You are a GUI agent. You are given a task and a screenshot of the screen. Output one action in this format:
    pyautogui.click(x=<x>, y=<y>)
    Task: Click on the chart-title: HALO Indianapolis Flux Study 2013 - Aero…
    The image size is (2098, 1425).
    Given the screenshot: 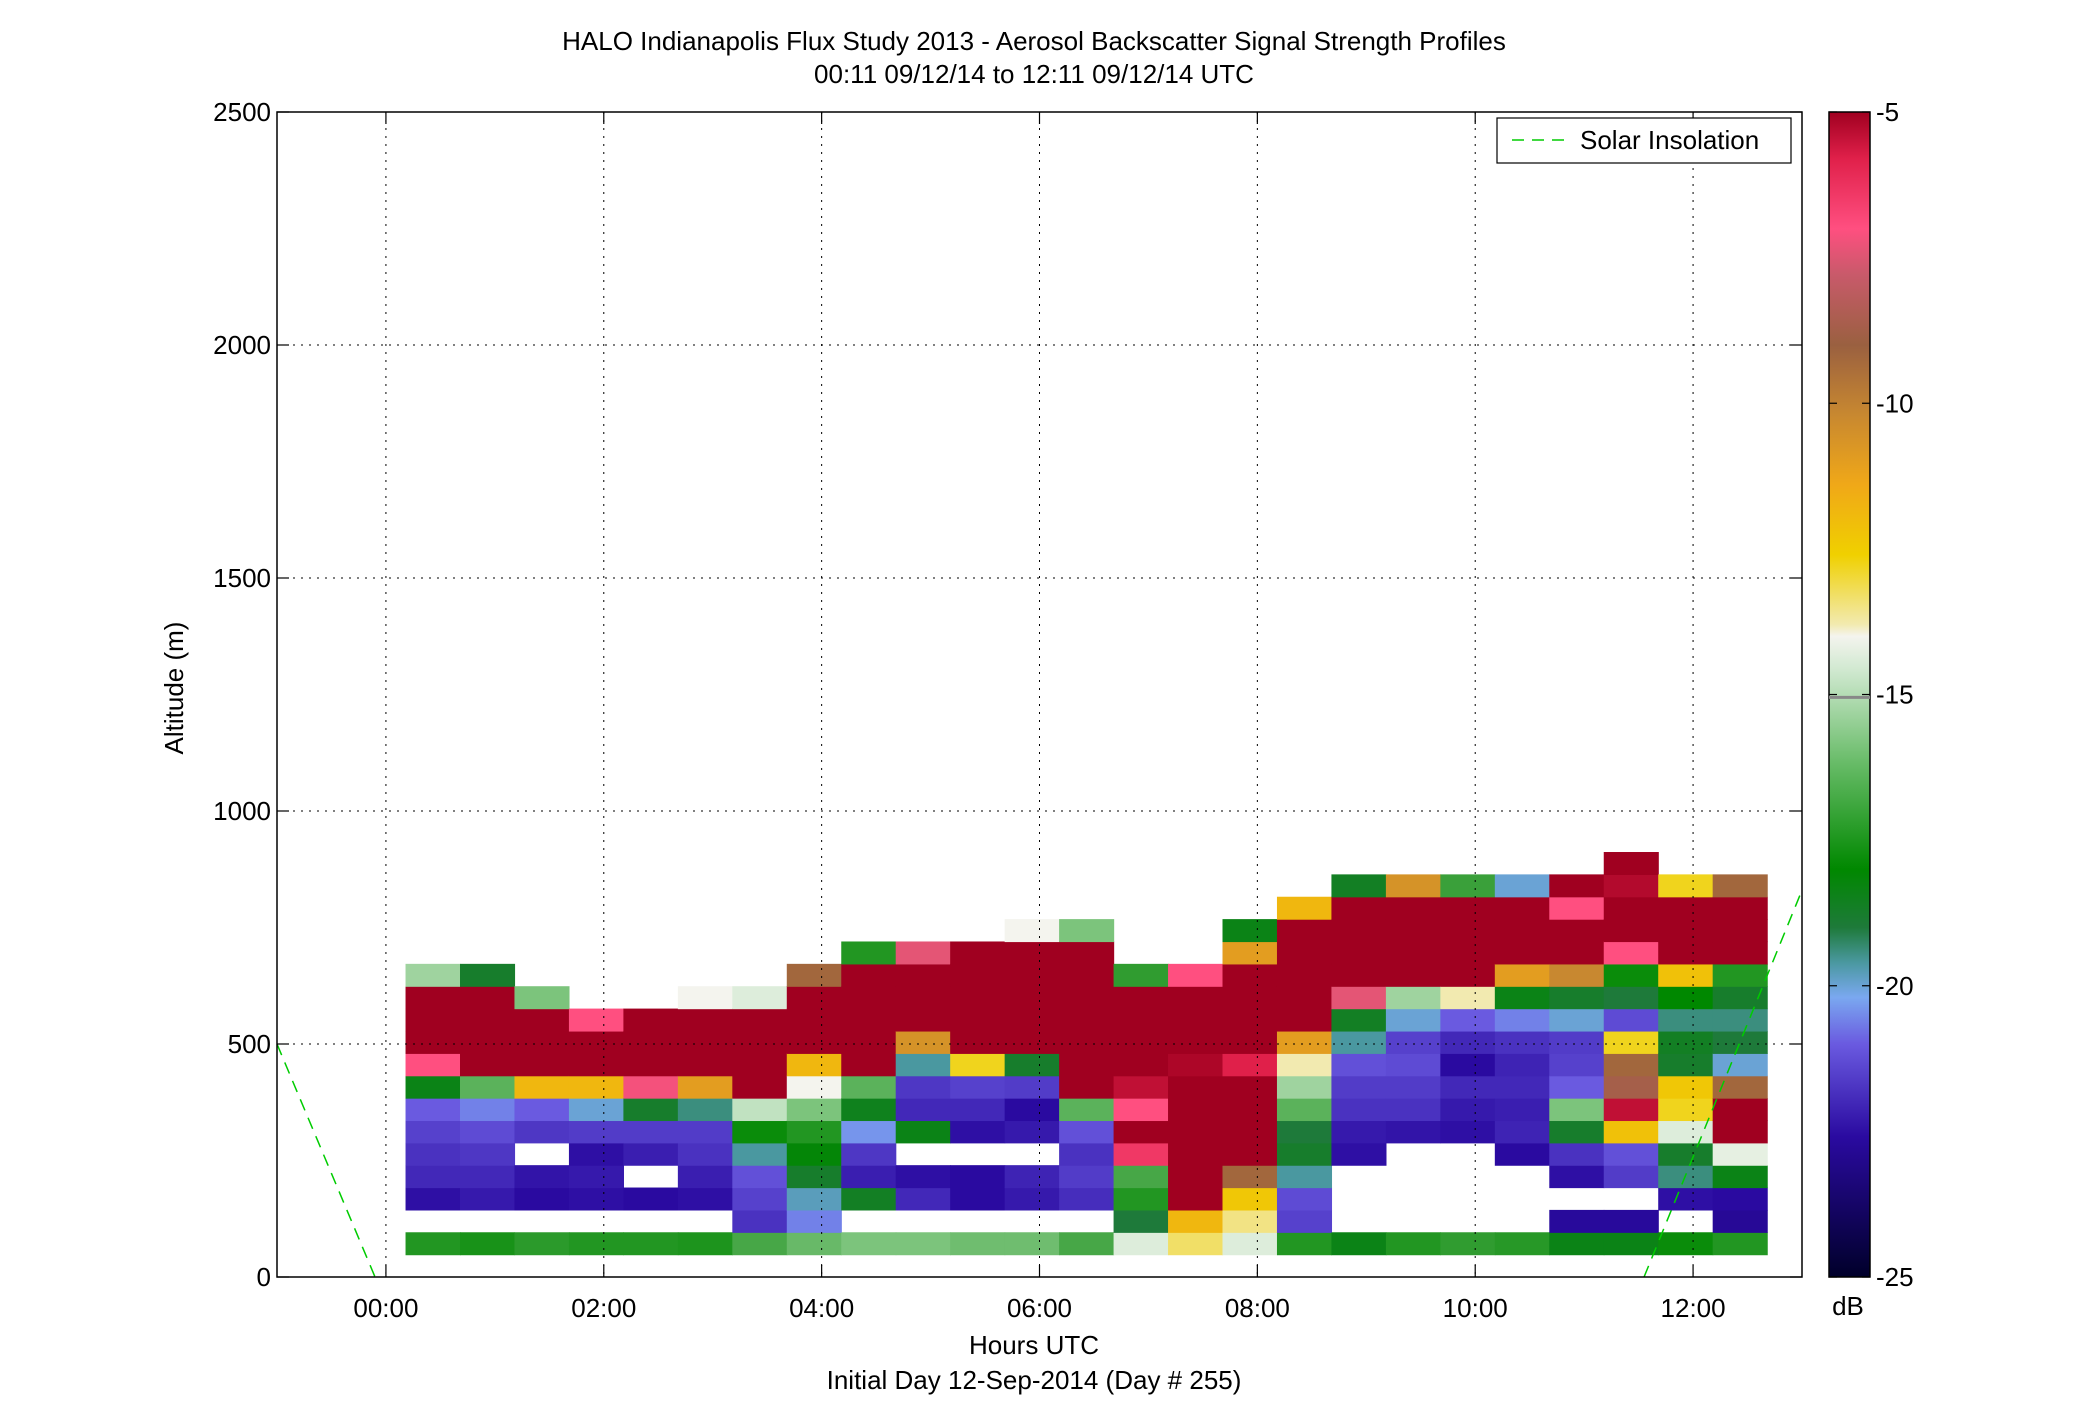 What is the action you would take?
    pyautogui.click(x=1034, y=41)
    